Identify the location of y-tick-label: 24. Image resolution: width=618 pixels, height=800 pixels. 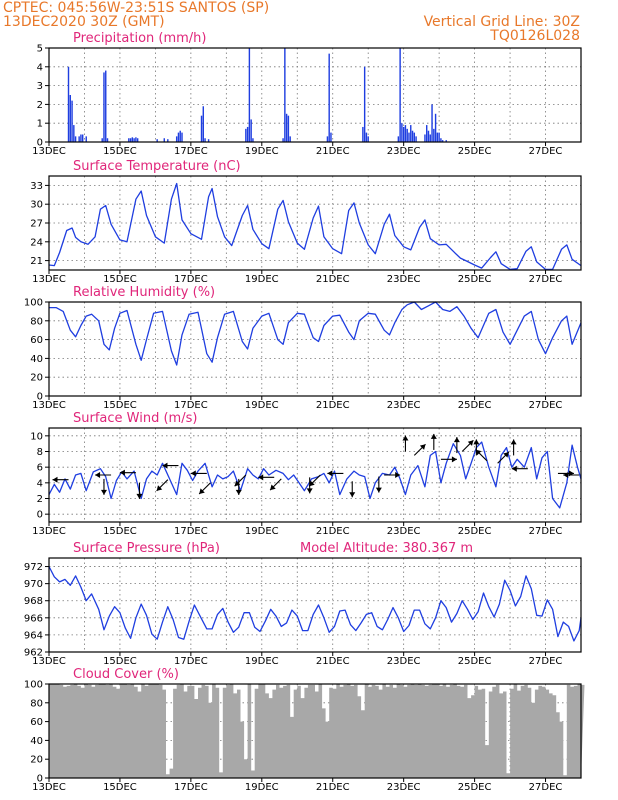
(36, 242).